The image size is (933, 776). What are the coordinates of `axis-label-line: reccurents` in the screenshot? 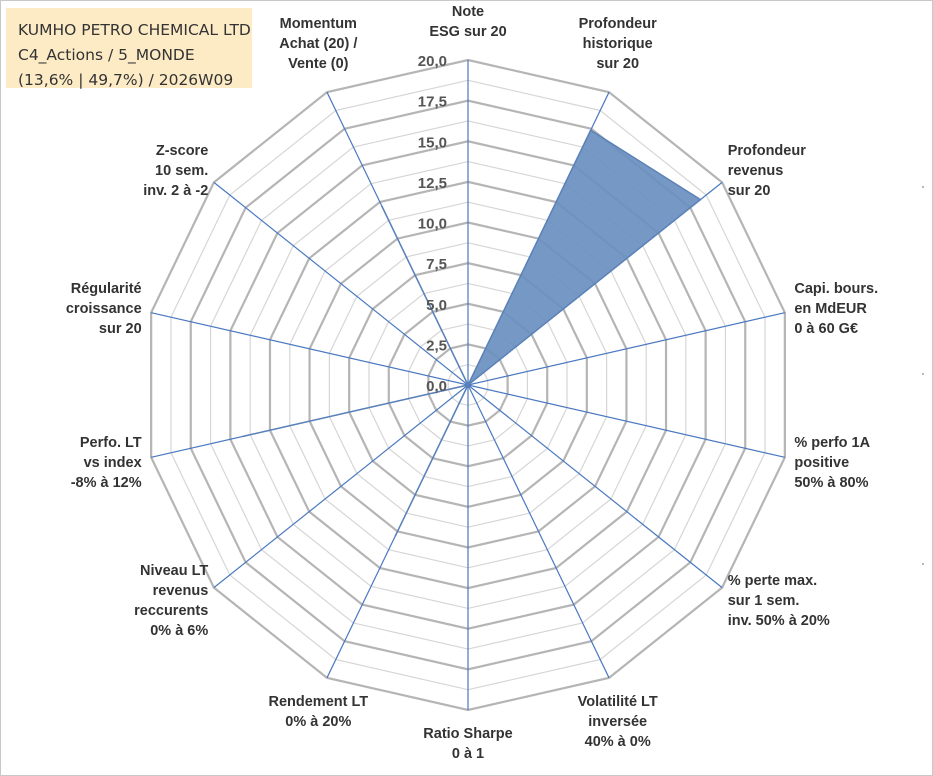 It's located at (171, 611).